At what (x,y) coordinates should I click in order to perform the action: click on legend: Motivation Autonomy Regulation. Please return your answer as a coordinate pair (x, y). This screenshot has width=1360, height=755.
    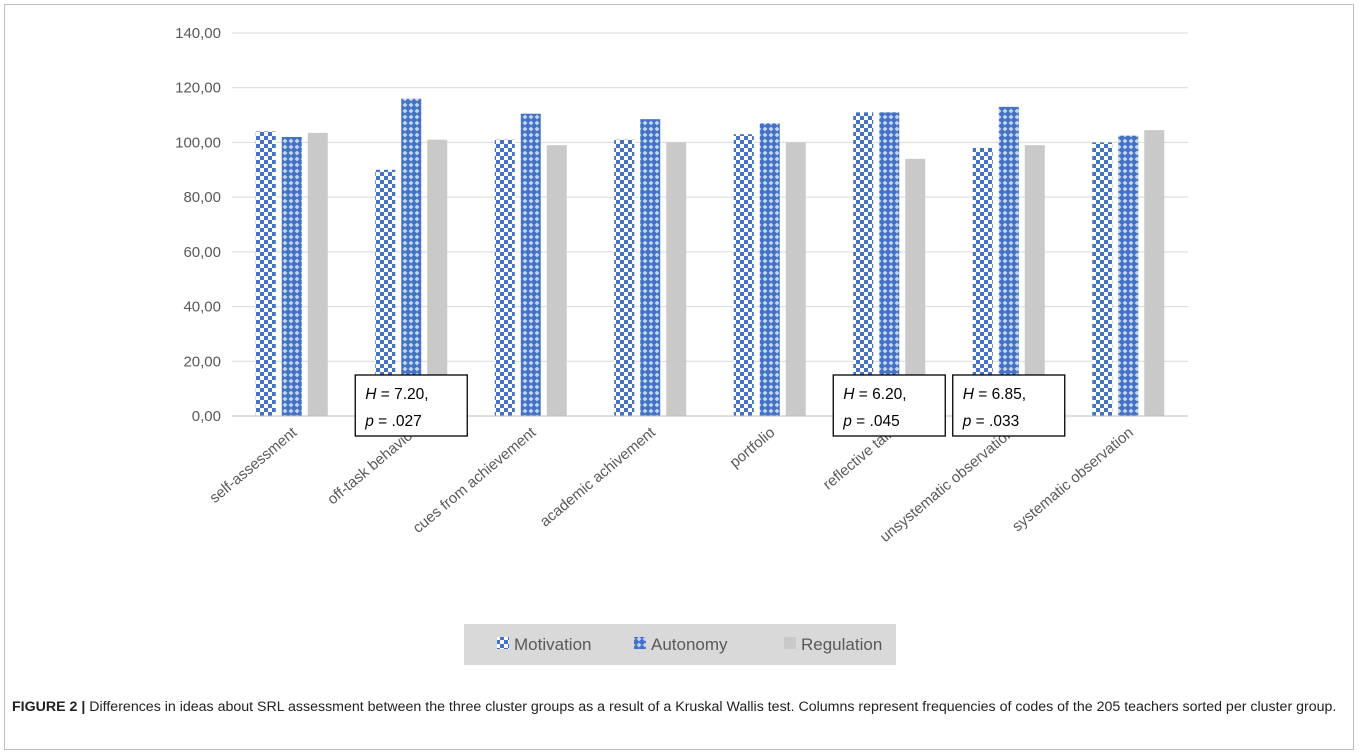
    Looking at the image, I should click on (680, 644).